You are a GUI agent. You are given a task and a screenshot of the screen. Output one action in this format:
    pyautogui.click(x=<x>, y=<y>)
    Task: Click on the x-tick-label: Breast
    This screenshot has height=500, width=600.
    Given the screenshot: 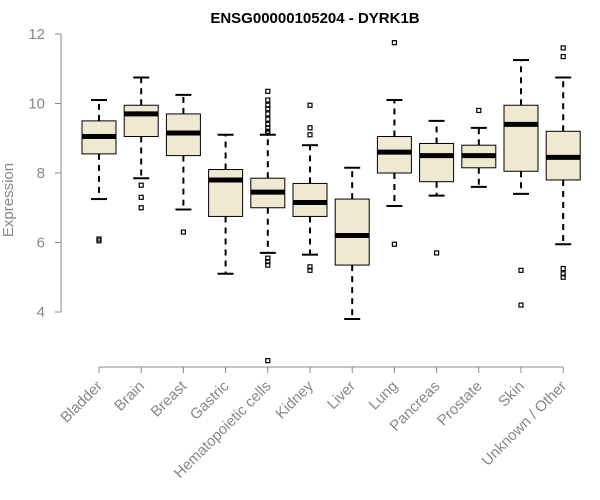 What is the action you would take?
    pyautogui.click(x=169, y=398)
    